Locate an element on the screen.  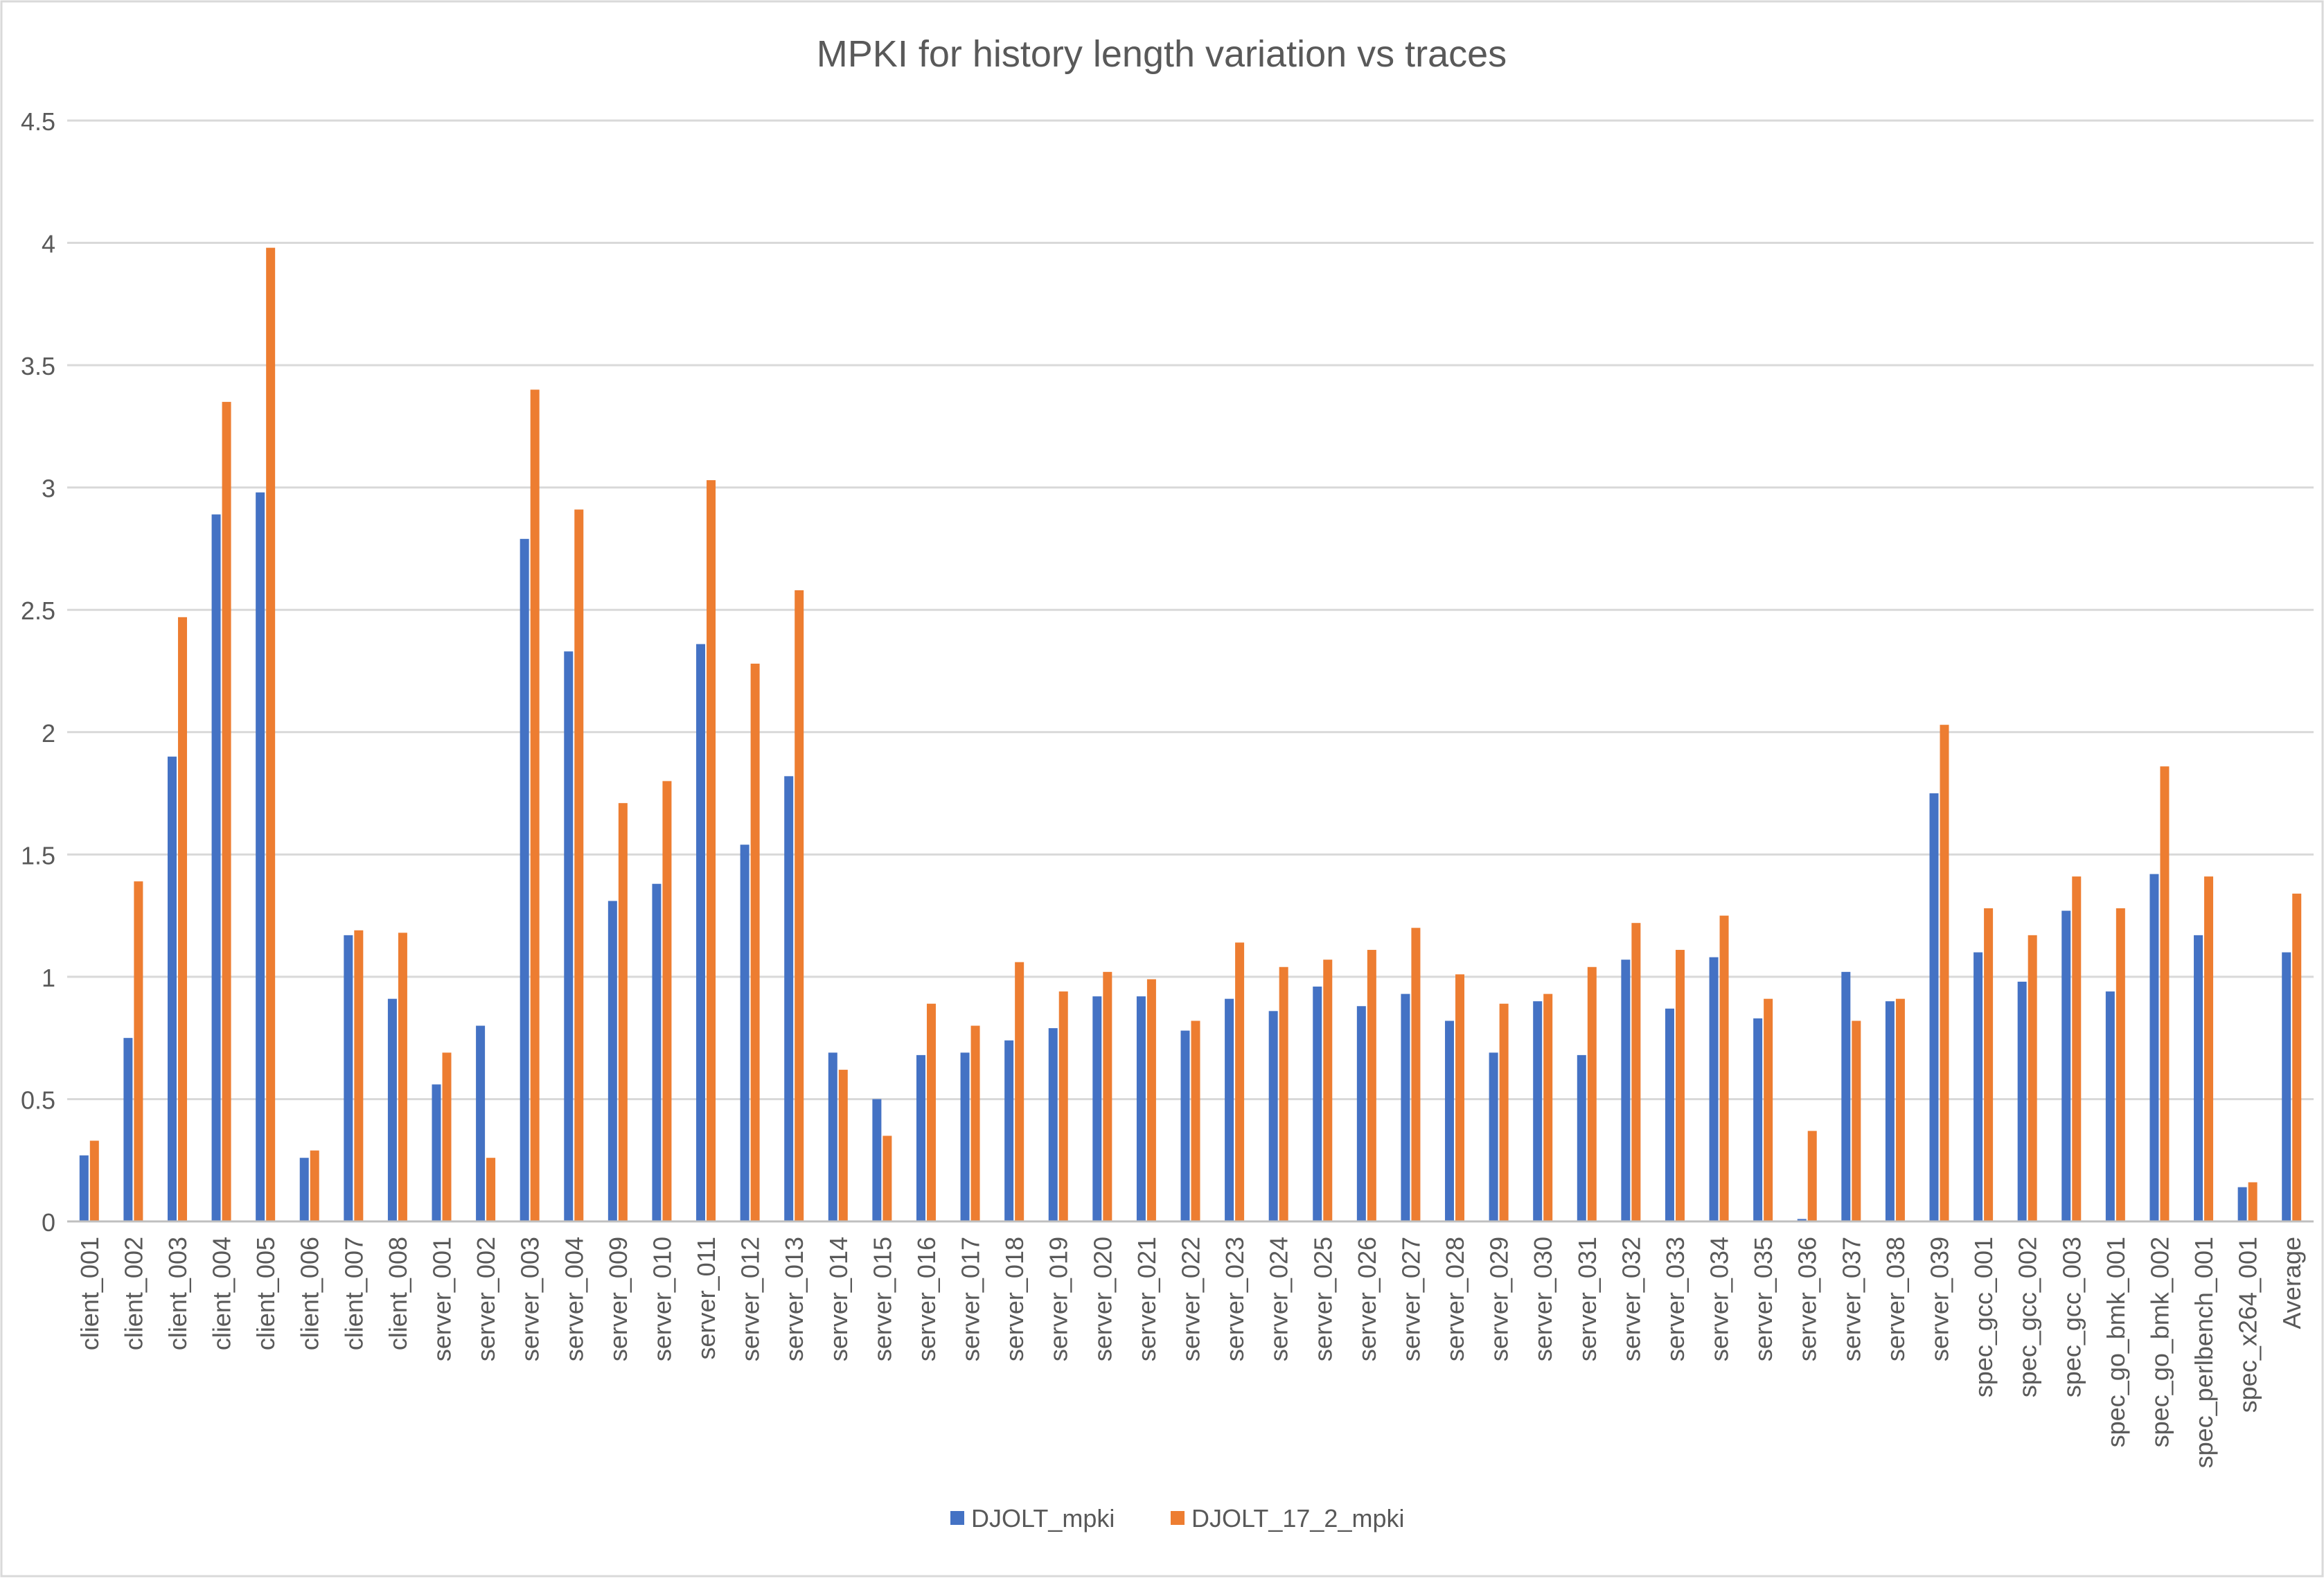
x-tick-label: client_005 is located at coordinates (265, 1293).